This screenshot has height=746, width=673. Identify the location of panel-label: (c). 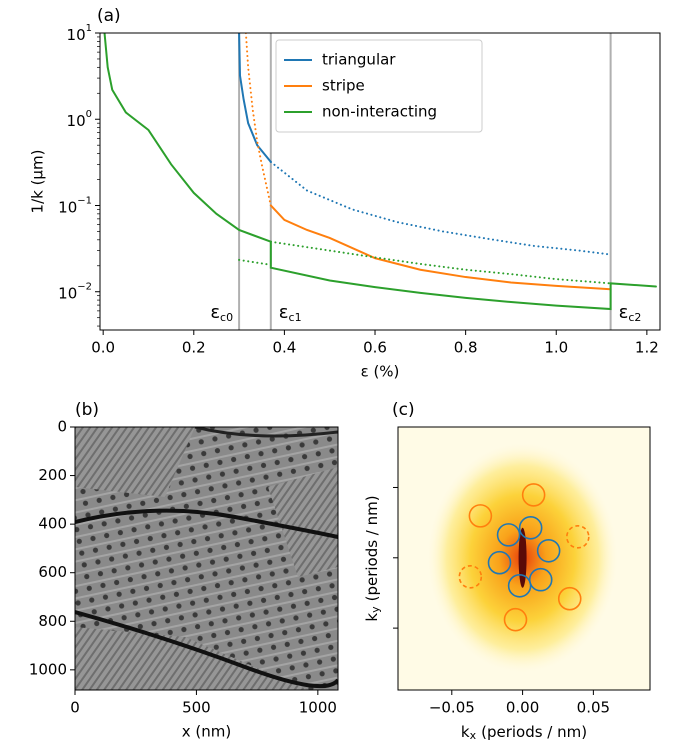
(403, 410).